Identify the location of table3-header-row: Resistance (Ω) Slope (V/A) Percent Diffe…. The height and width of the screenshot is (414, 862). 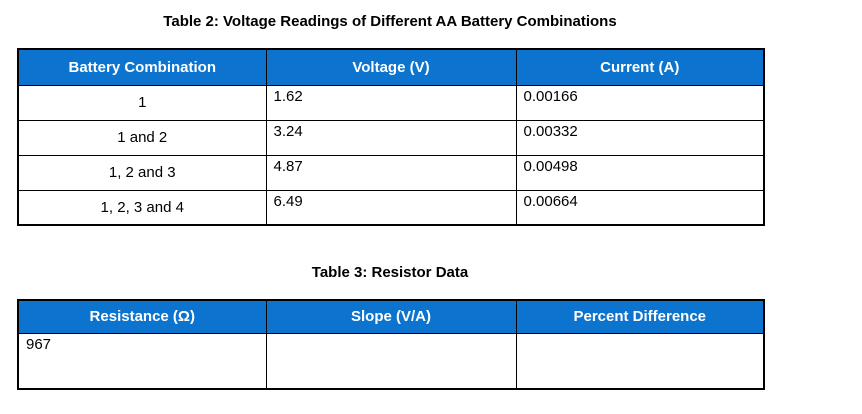
(391, 316).